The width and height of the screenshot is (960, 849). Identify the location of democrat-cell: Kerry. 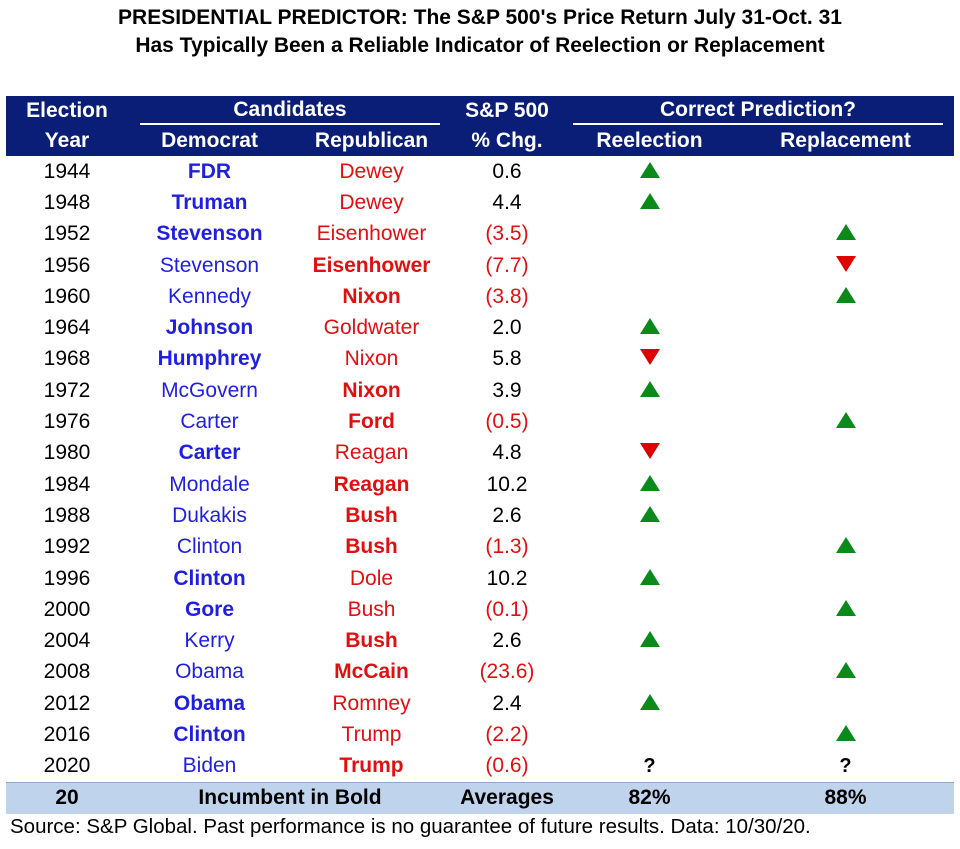
(209, 641).